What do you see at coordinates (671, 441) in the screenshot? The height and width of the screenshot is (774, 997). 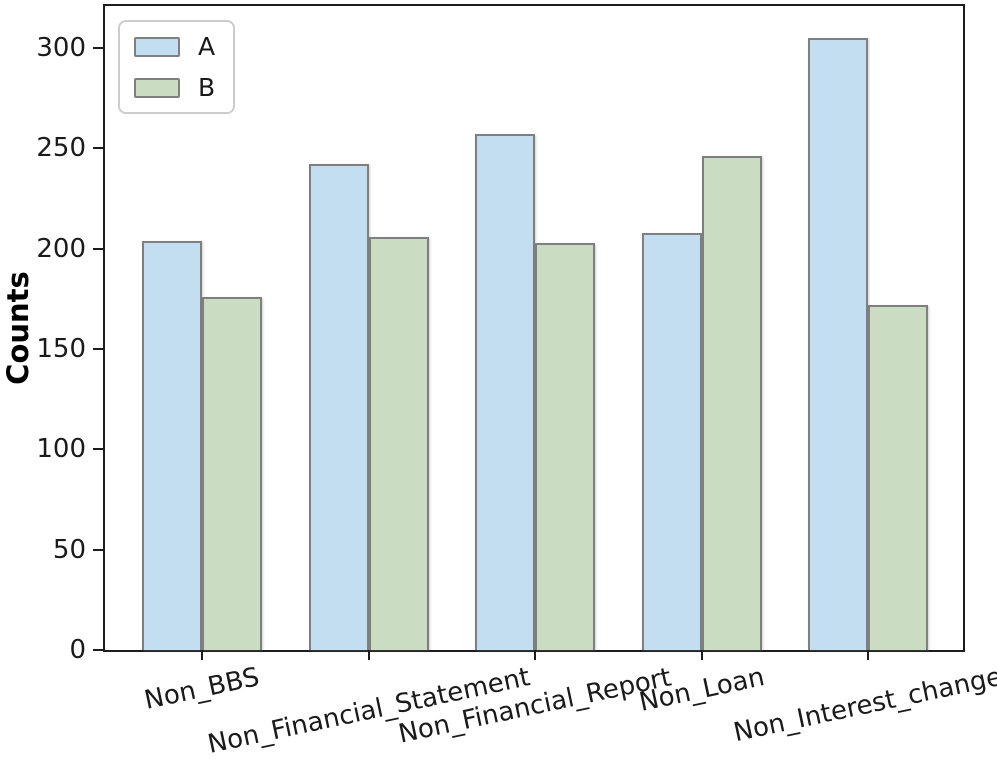 I see `bar-A-Non_Loan` at bounding box center [671, 441].